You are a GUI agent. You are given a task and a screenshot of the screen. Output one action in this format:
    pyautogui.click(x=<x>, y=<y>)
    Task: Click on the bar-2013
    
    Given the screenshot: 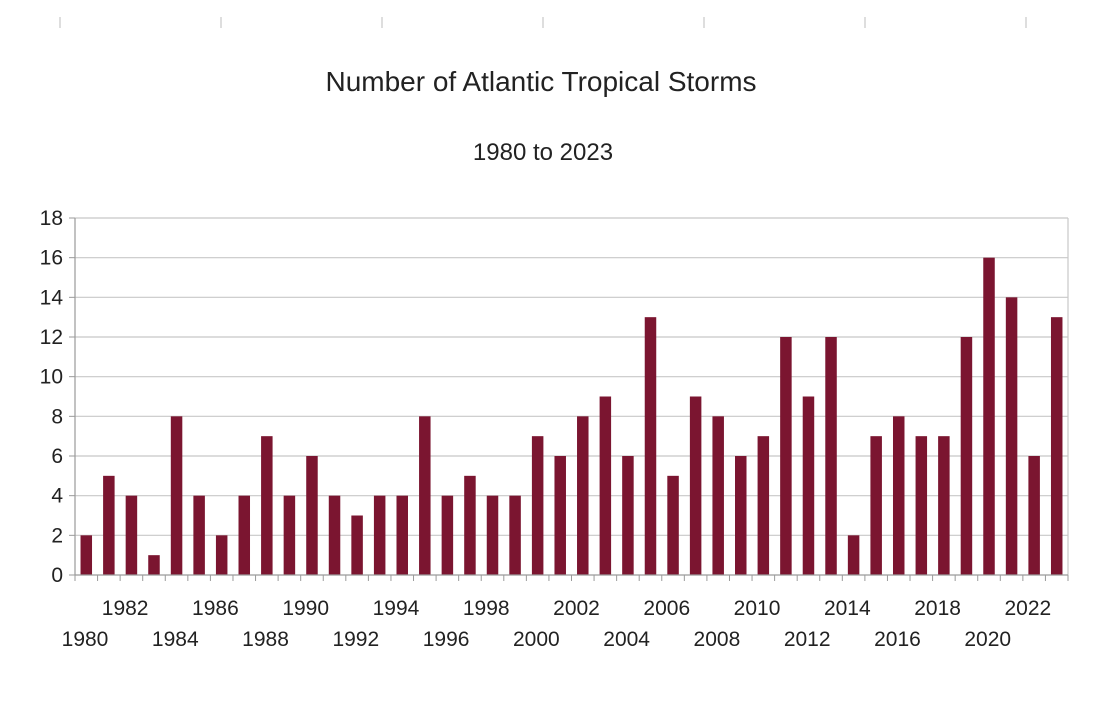 What is the action you would take?
    pyautogui.click(x=831, y=456)
    